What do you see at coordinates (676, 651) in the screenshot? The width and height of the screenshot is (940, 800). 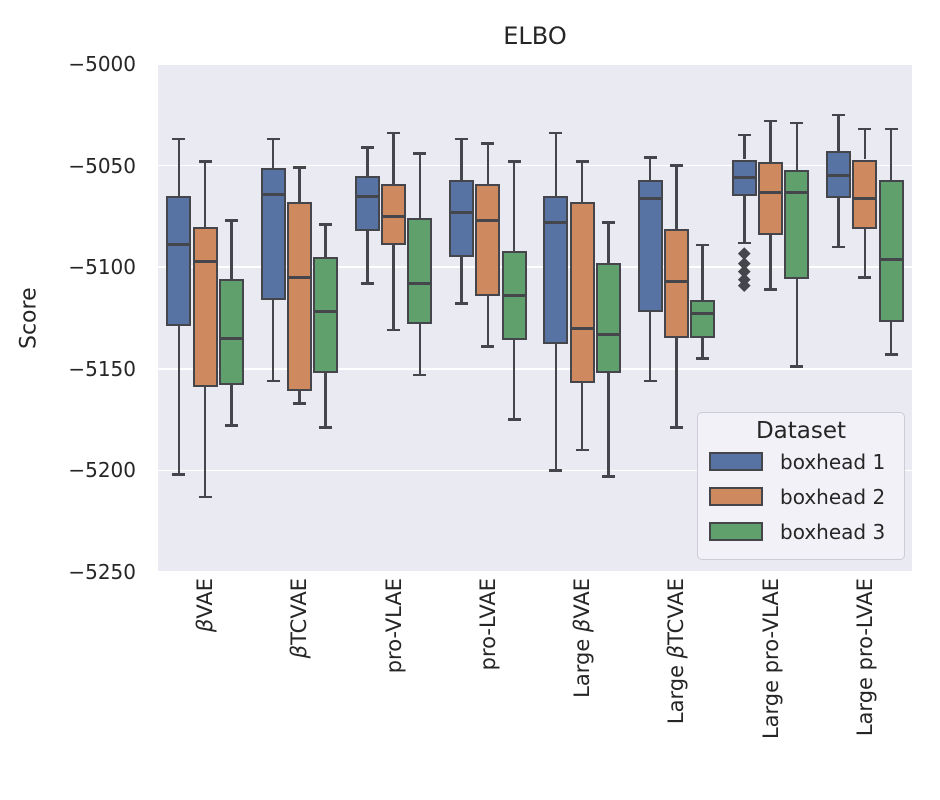 I see `x-tick-label: Large βTCVAE` at bounding box center [676, 651].